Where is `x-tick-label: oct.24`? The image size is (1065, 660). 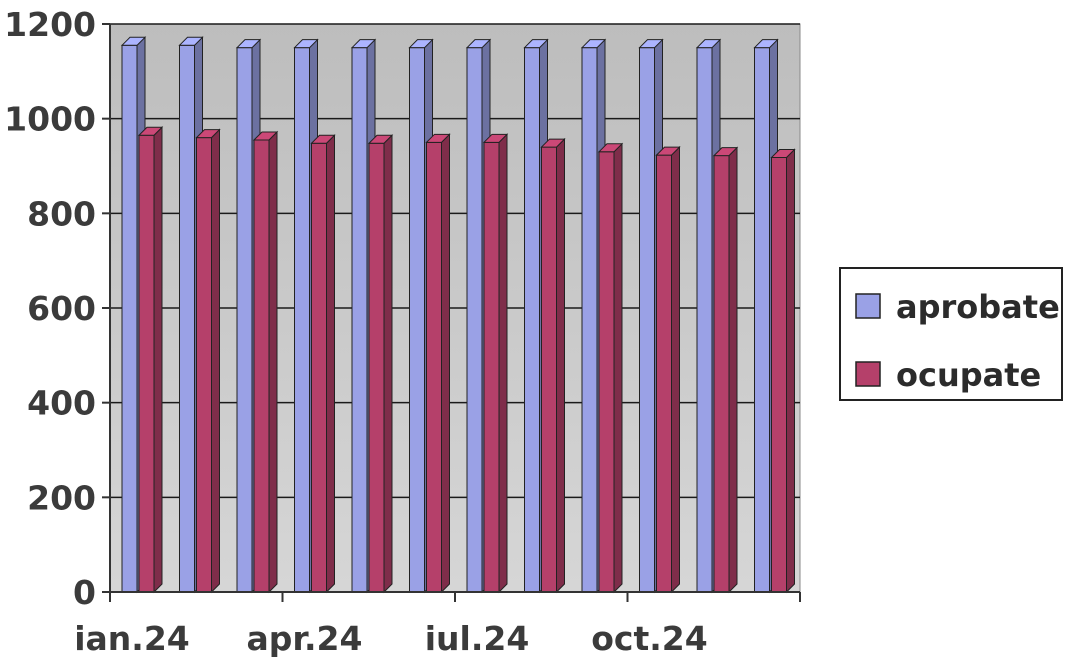 x-tick-label: oct.24 is located at coordinates (649, 638).